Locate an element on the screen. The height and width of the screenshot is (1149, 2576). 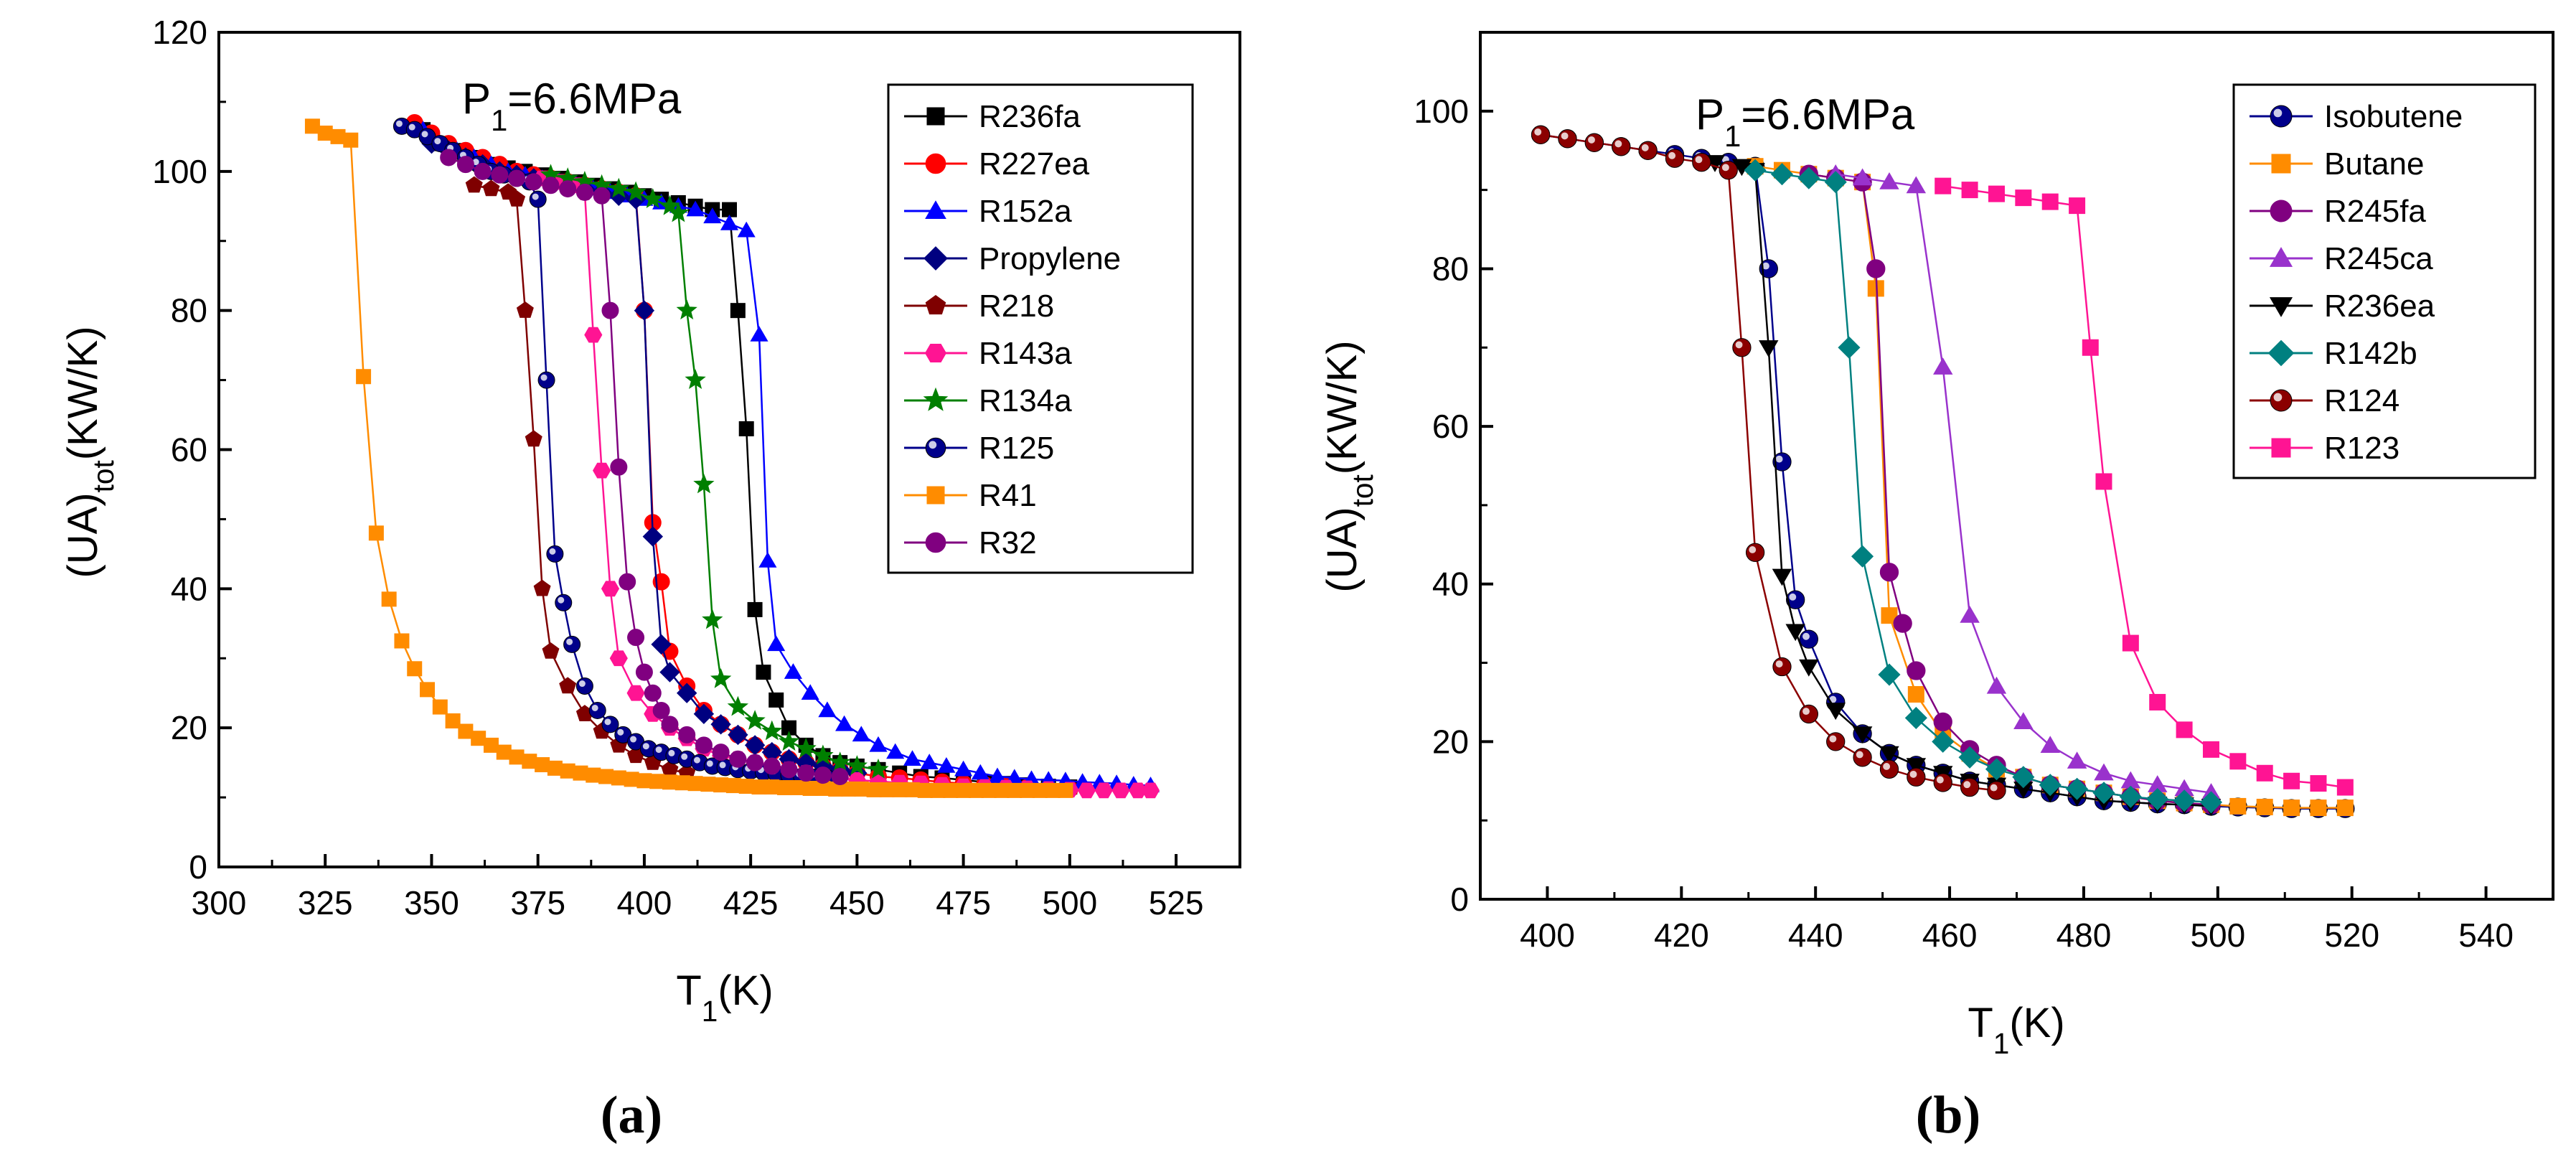
series-r218 is located at coordinates (580, 478).